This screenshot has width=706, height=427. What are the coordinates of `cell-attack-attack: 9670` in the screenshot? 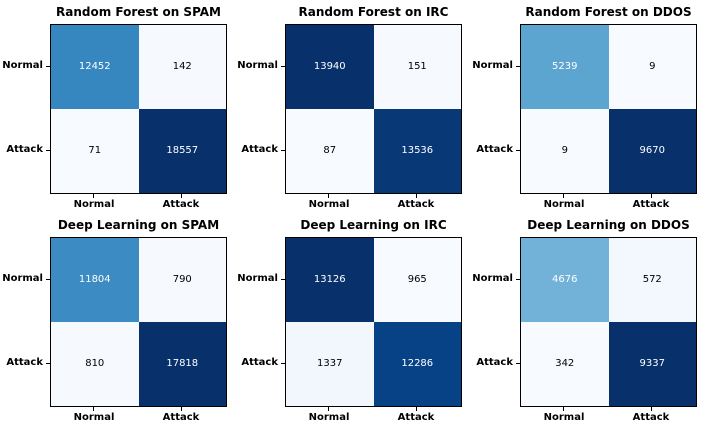 It's located at (652, 151).